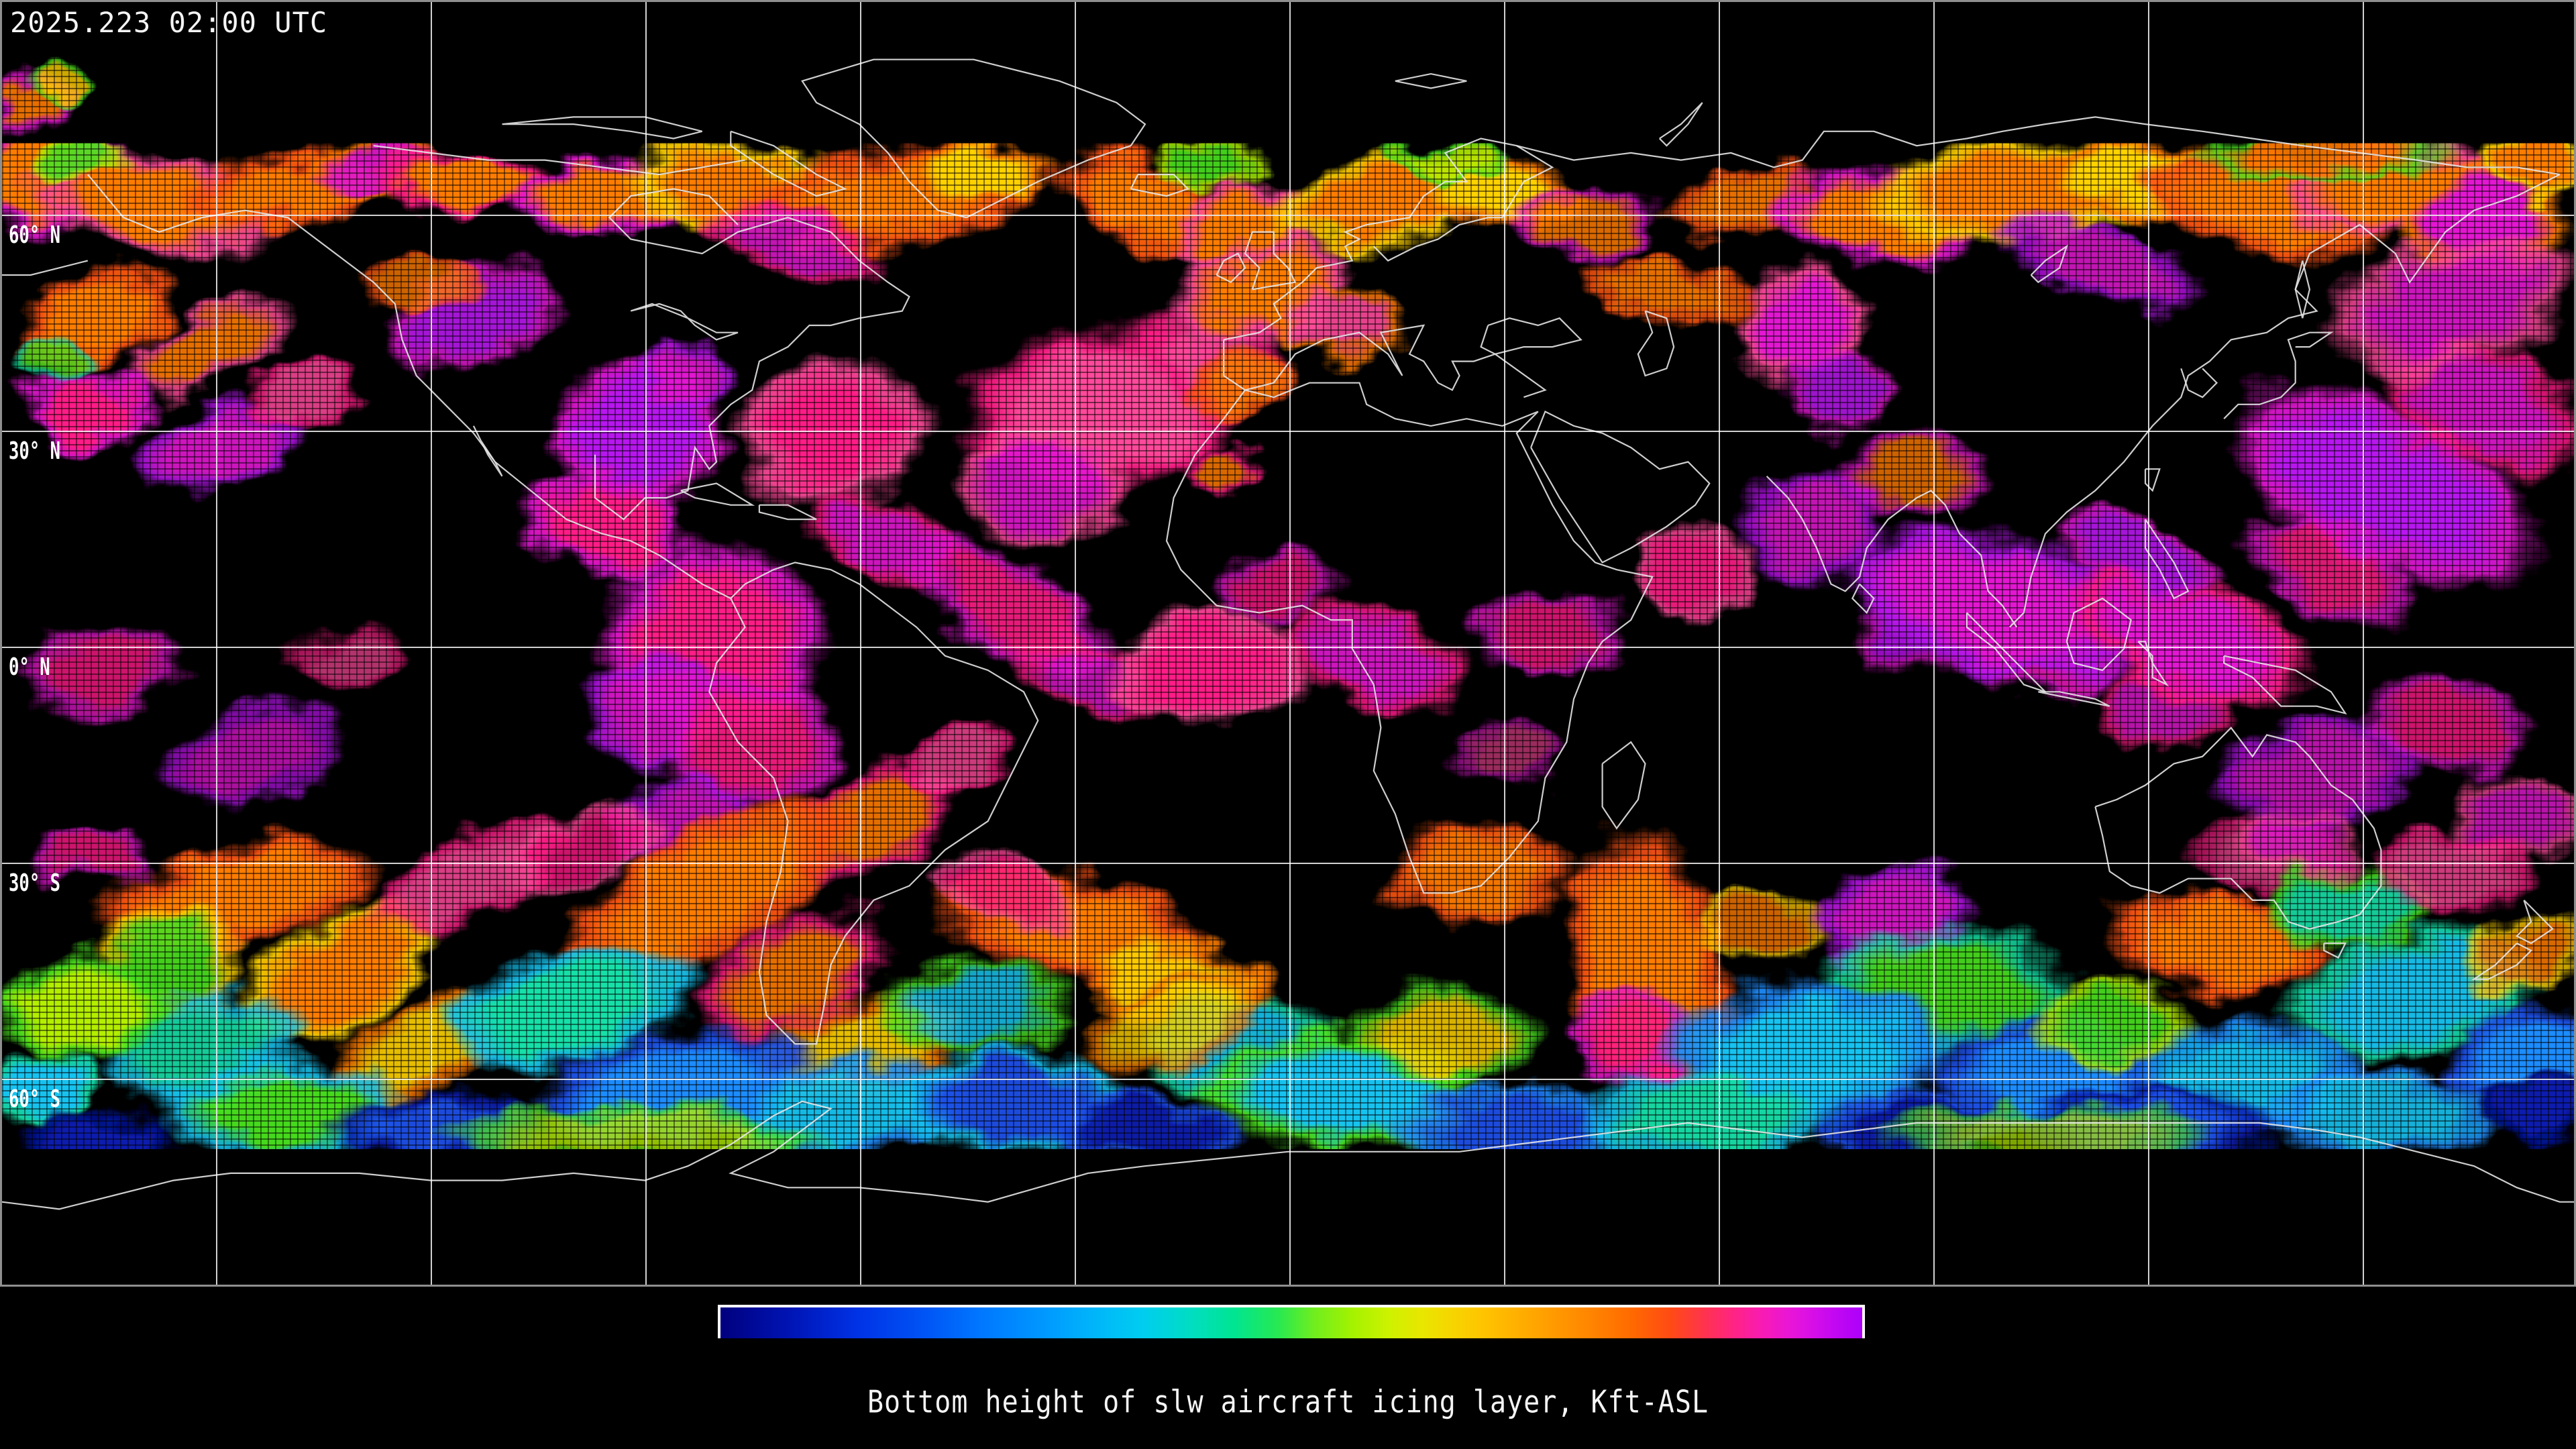 This screenshot has height=1449, width=2576. I want to click on latitude-label: 30° S, so click(35, 883).